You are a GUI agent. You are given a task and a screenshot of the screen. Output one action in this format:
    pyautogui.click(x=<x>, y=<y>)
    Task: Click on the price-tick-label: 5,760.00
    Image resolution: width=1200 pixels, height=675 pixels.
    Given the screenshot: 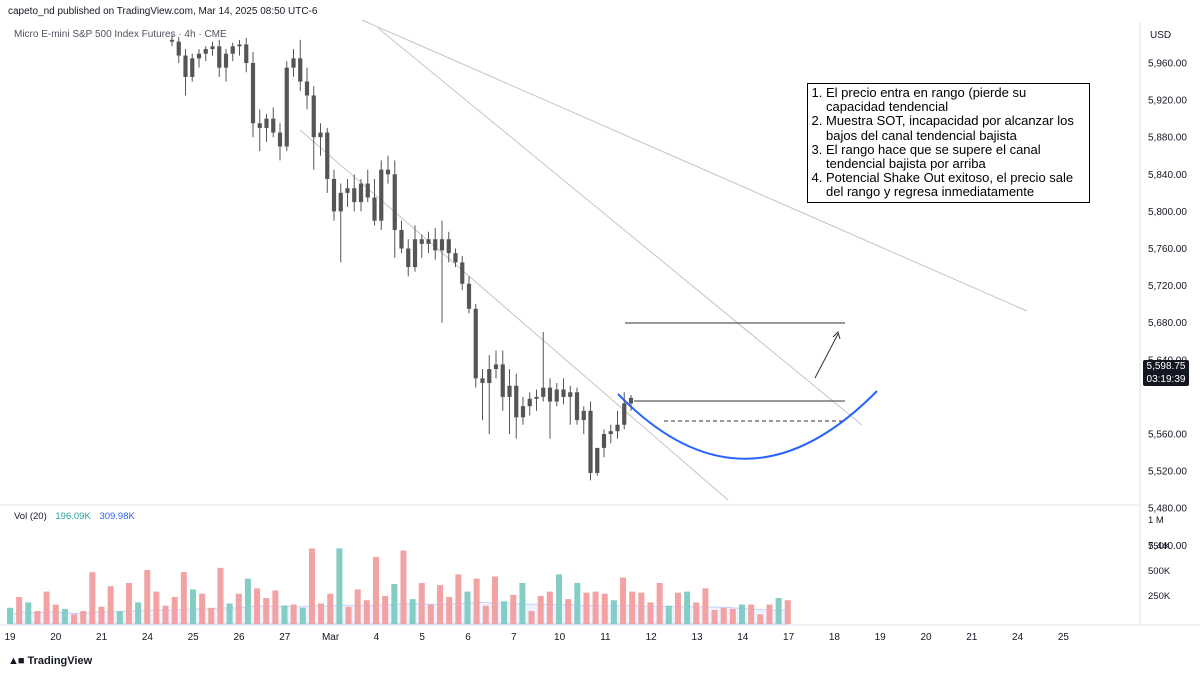 What is the action you would take?
    pyautogui.click(x=1167, y=249)
    